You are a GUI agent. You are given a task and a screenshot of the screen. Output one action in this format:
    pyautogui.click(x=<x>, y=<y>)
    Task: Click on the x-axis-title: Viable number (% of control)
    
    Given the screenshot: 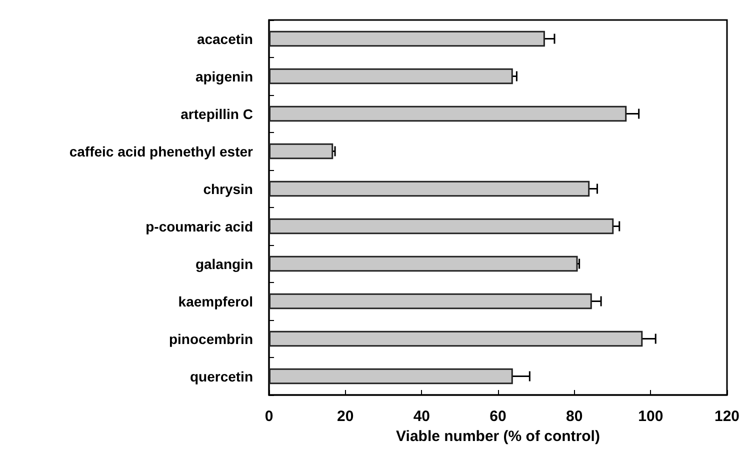 What is the action you would take?
    pyautogui.click(x=498, y=436)
    